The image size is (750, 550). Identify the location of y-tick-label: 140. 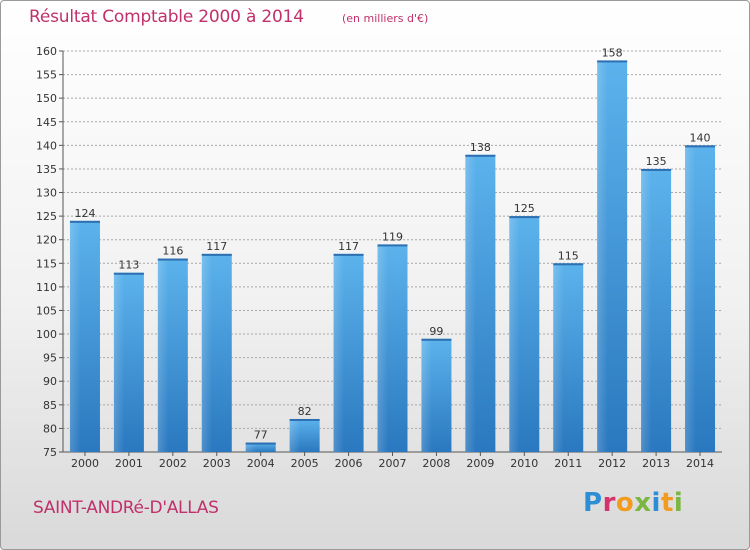
(46, 145).